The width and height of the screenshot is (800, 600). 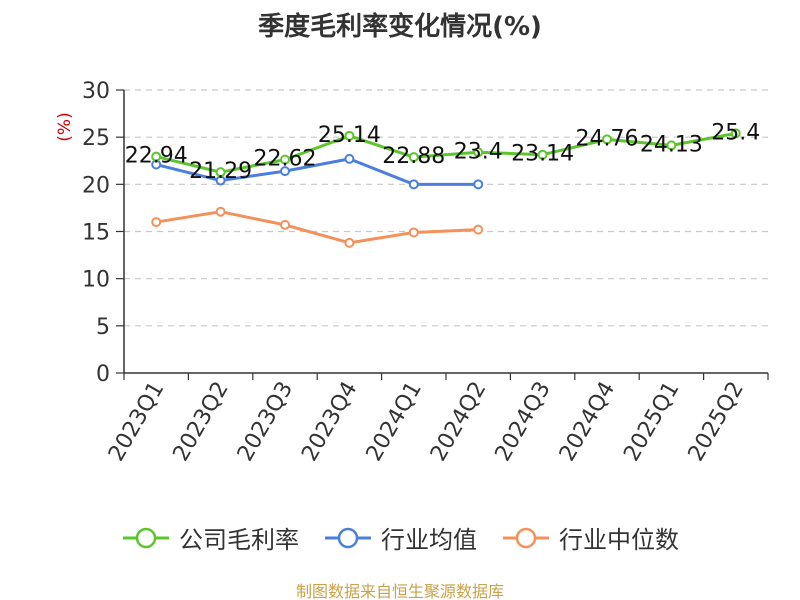 What do you see at coordinates (103, 327) in the screenshot?
I see `y-tick-label: 5` at bounding box center [103, 327].